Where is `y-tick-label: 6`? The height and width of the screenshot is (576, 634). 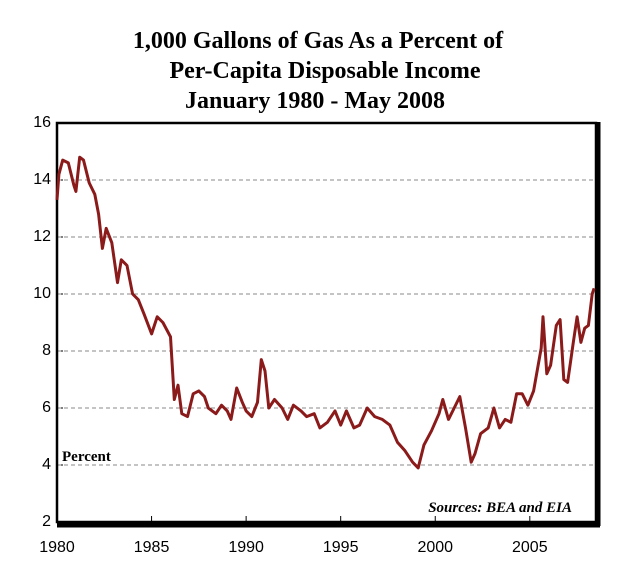
y-tick-label: 6 is located at coordinates (46, 407).